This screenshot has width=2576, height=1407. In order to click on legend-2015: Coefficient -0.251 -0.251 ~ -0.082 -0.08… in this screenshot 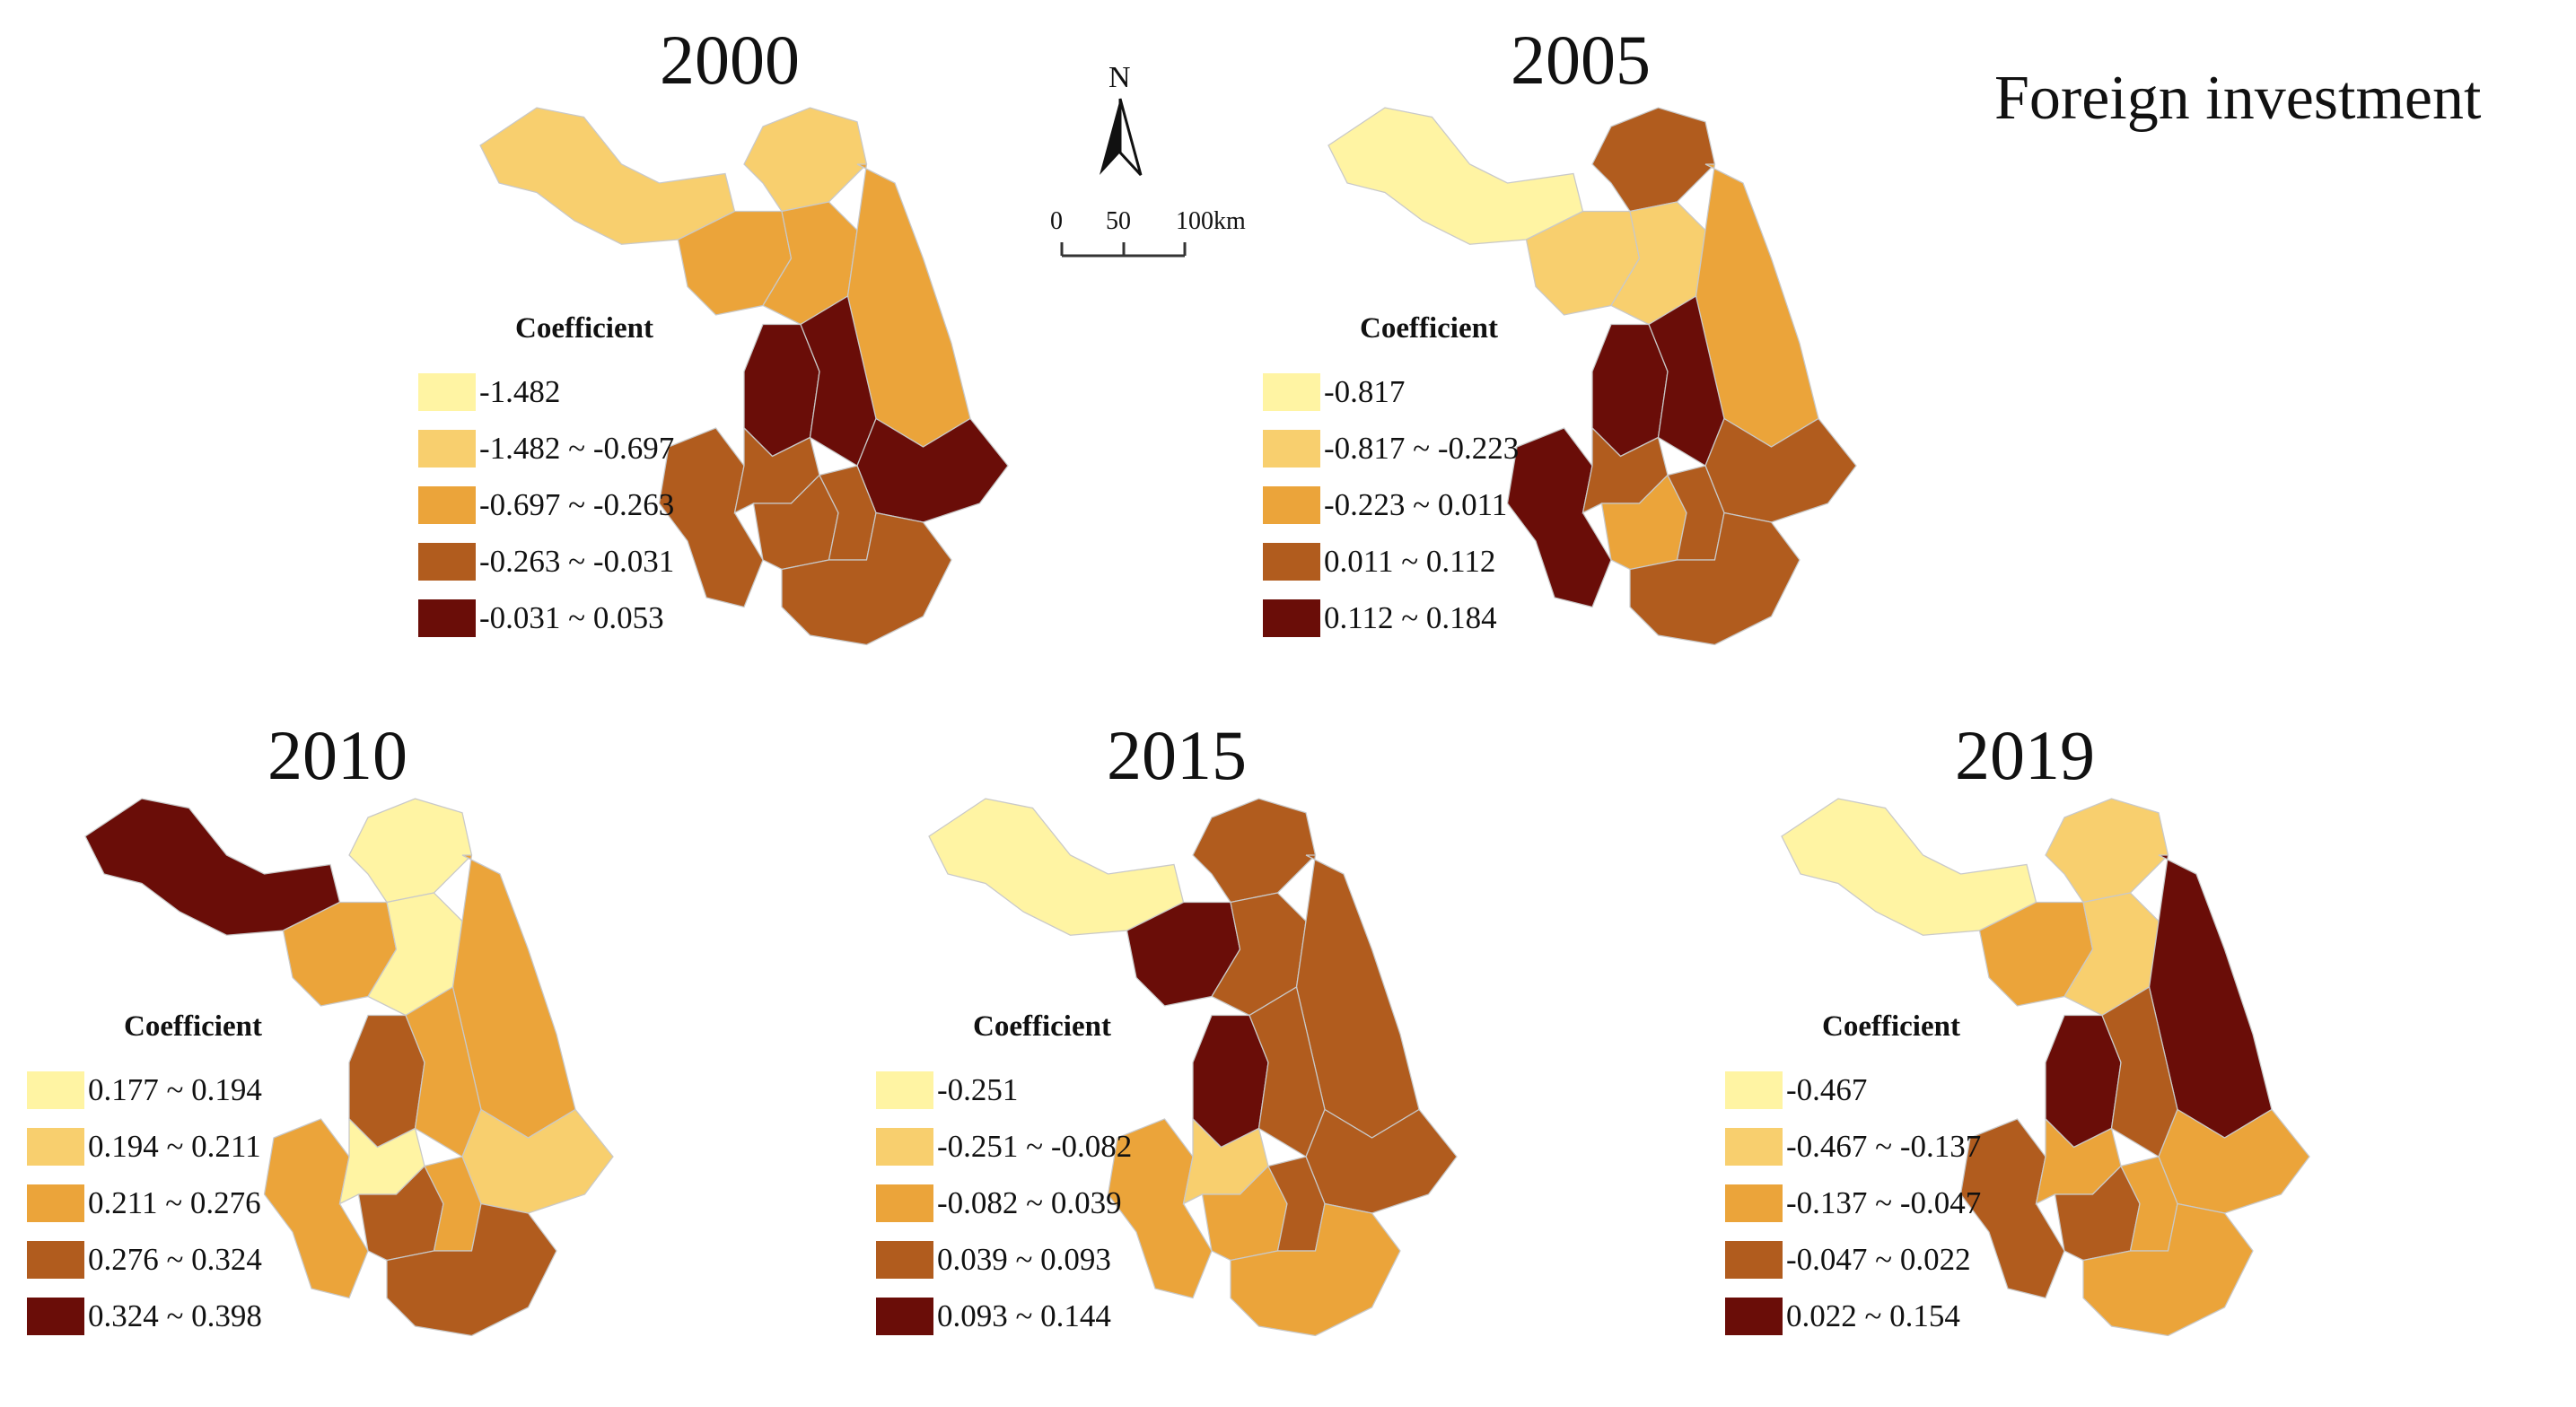, I will do `click(1004, 1177)`.